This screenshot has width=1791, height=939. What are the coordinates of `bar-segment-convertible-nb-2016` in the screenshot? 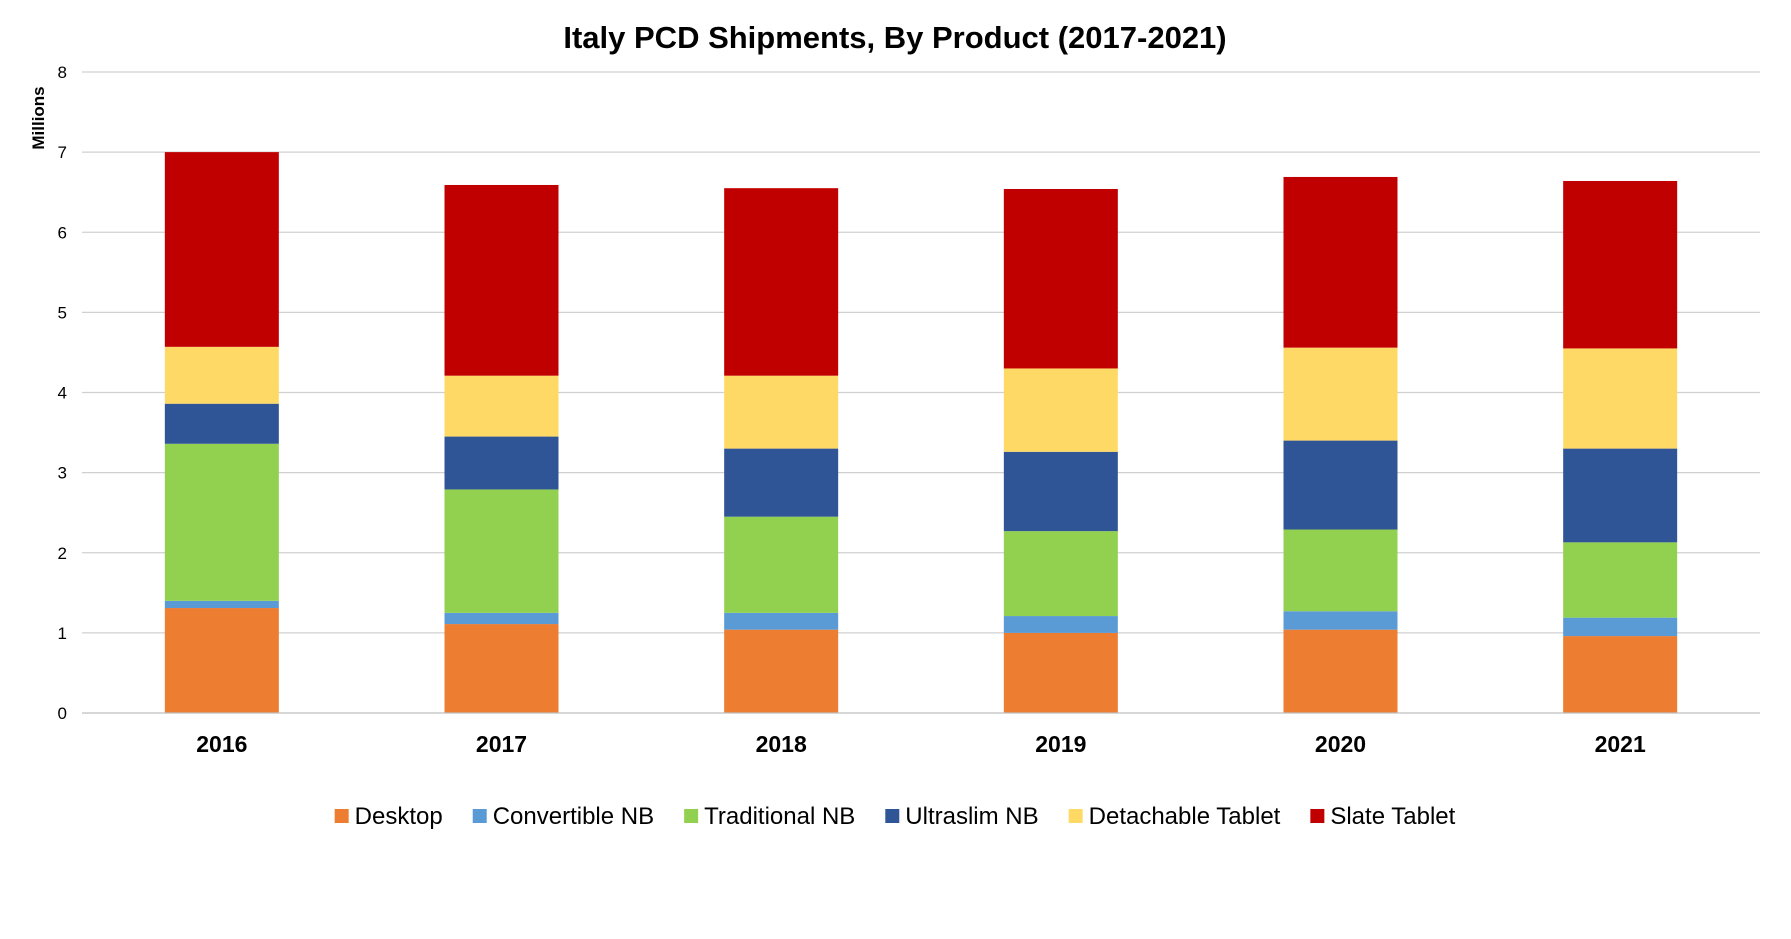 It's located at (221, 604).